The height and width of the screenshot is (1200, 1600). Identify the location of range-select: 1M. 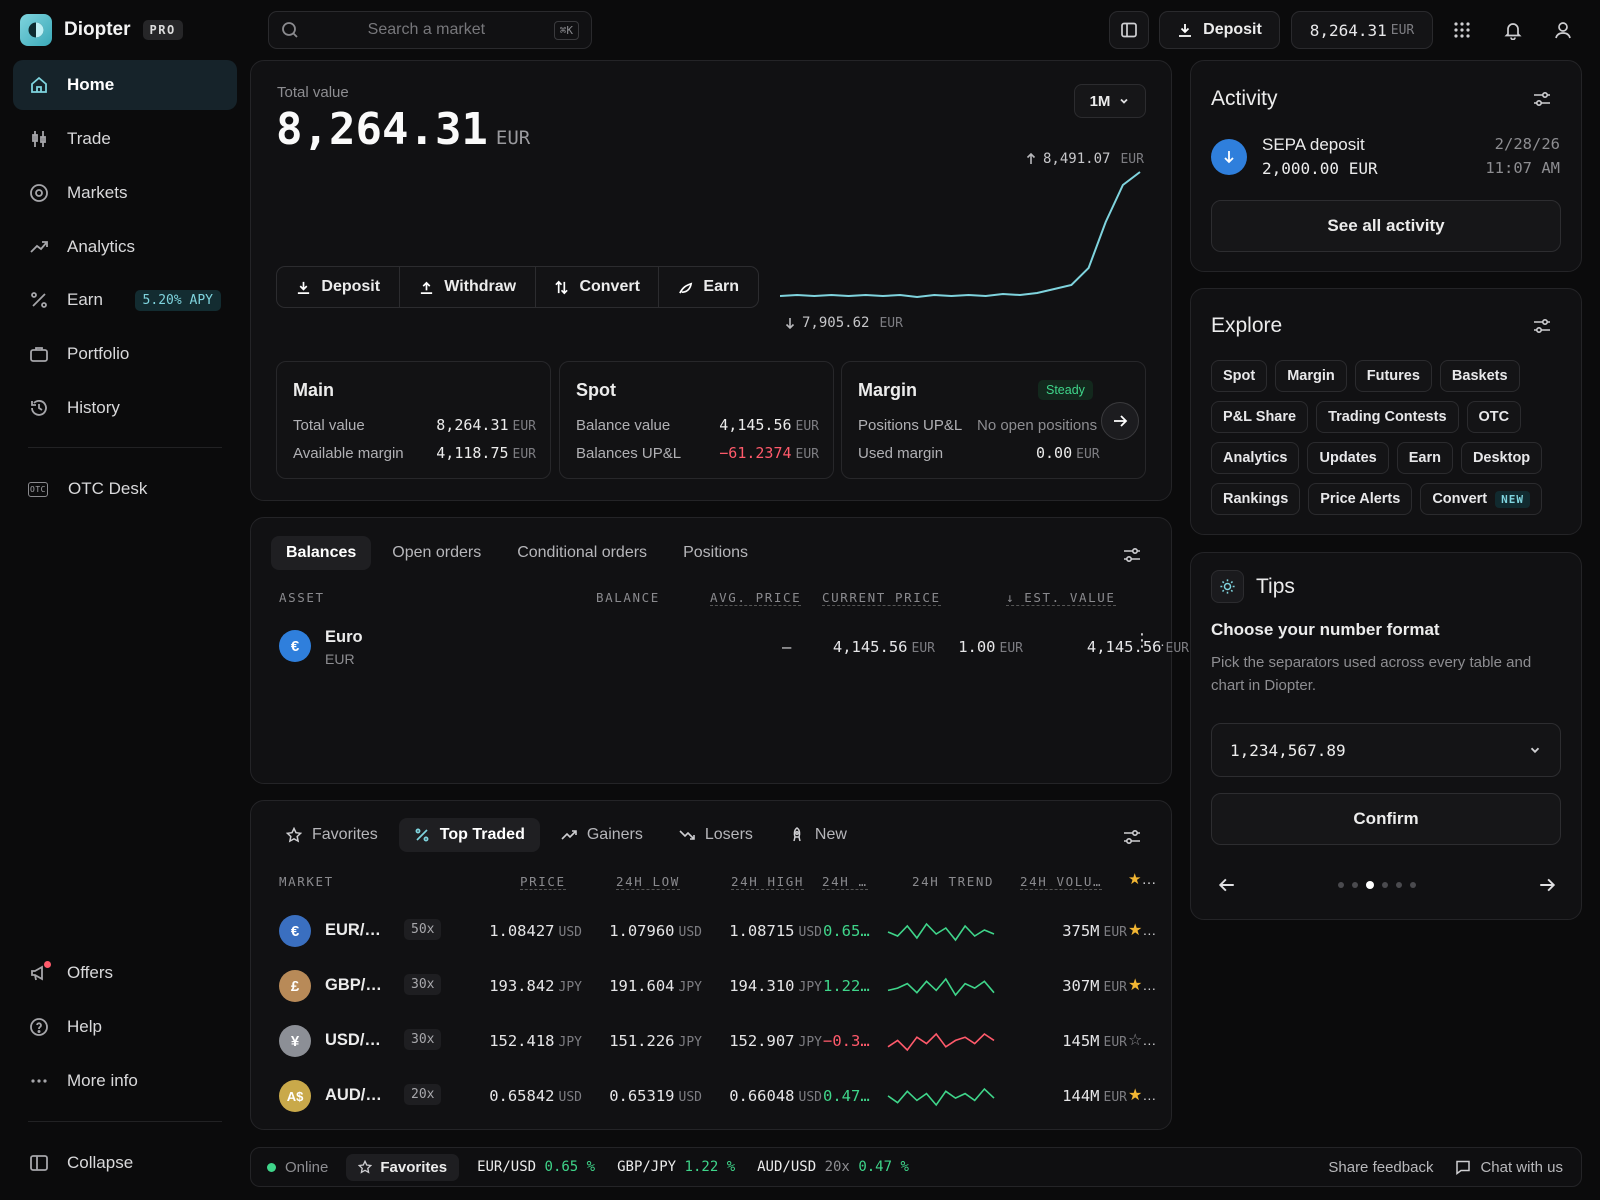
(1110, 101).